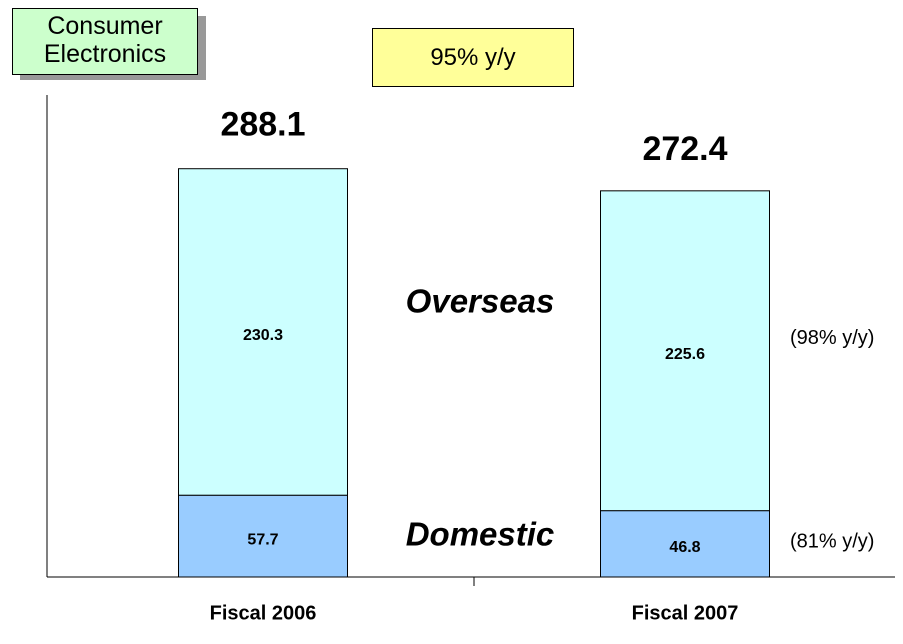 The height and width of the screenshot is (644, 903). Describe the element at coordinates (685, 354) in the screenshot. I see `segment-label: 225.6` at that location.